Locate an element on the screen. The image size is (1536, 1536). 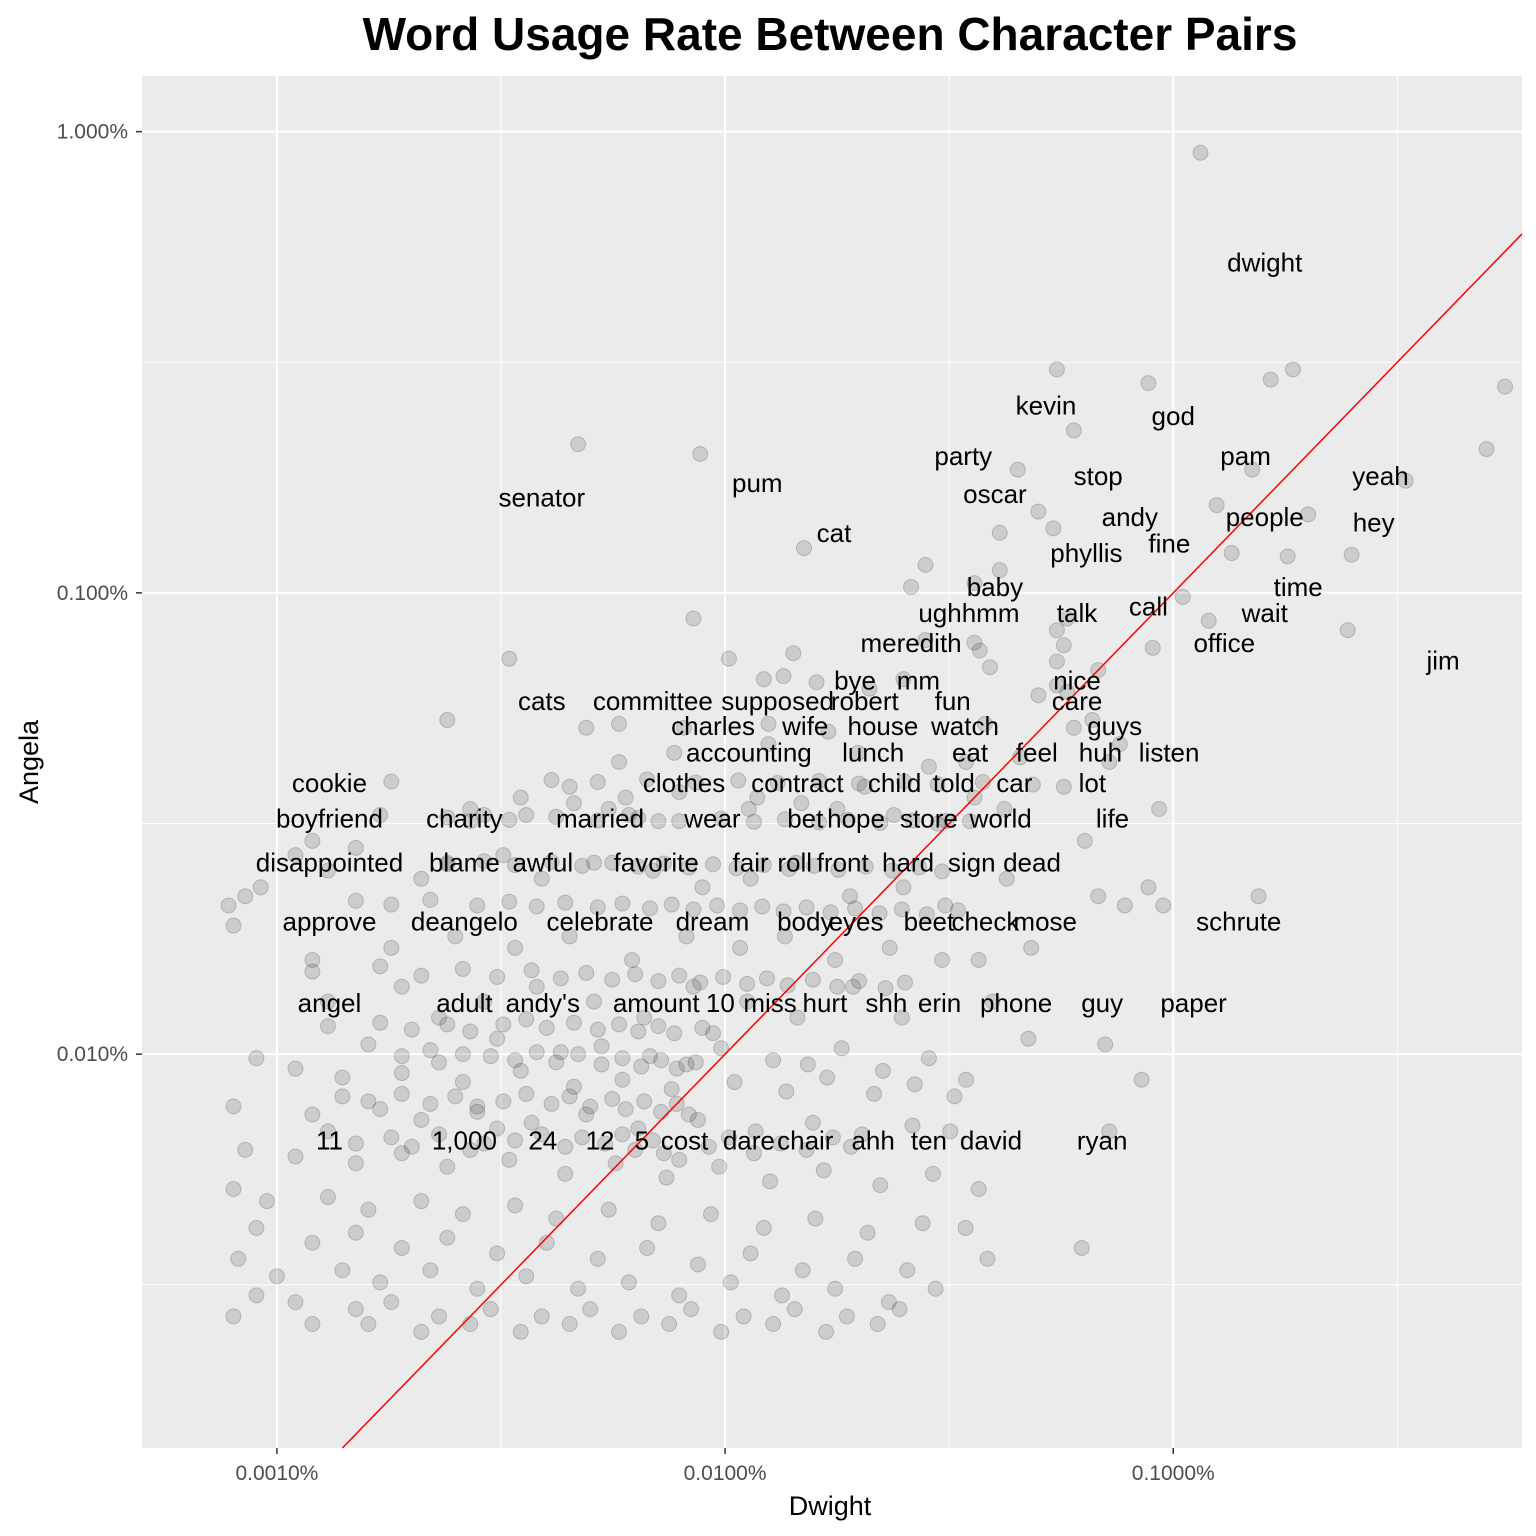
word-label: jim is located at coordinates (1442, 661).